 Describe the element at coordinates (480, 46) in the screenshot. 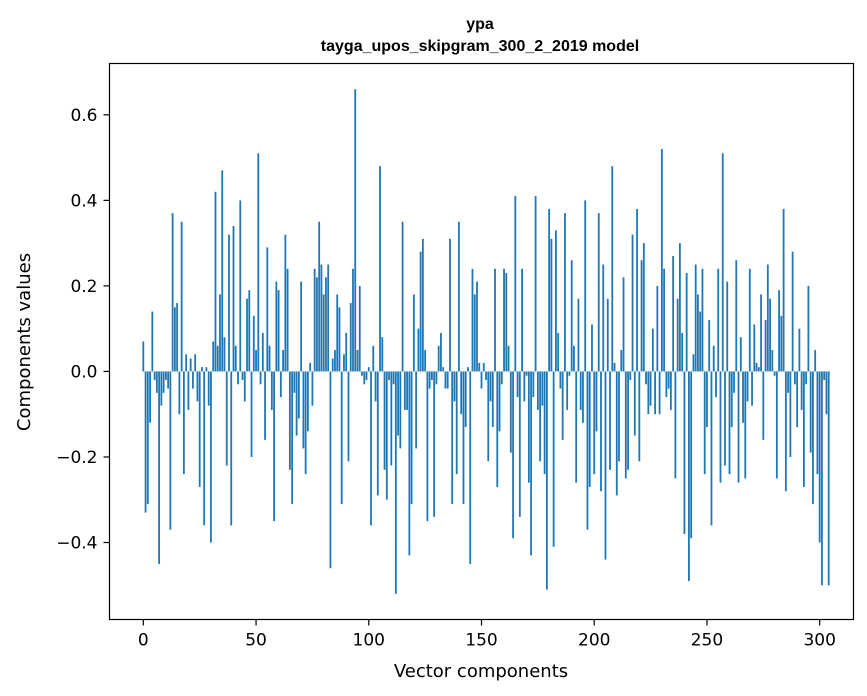

I see `chart-subtitle: tayga_upos_skipgram_300_2_2019 model` at that location.